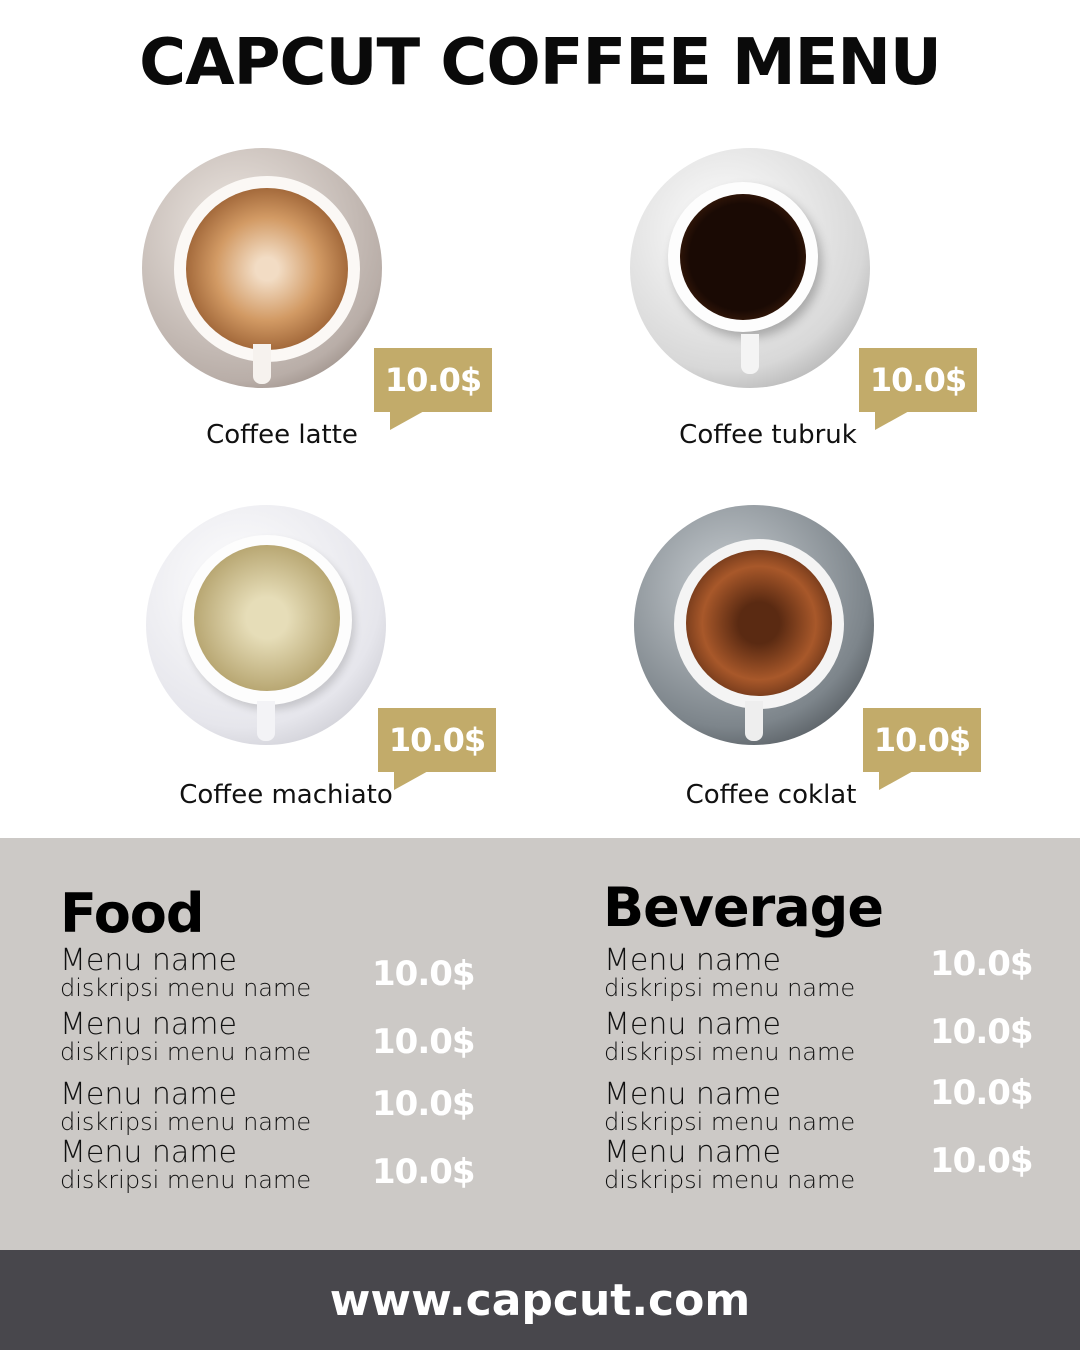 The width and height of the screenshot is (1080, 1350). Describe the element at coordinates (540, 1300) in the screenshot. I see `footer-website: www.capcut.com` at that location.